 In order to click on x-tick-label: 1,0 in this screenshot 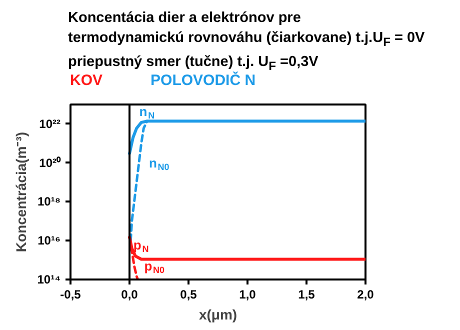, I will do `click(247, 295)`.